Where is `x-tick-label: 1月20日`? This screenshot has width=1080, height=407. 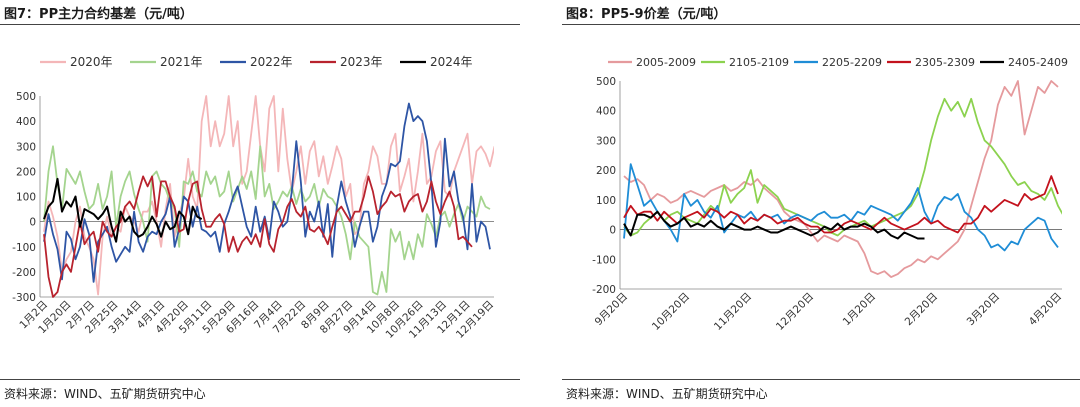 x-tick-label: 1月20日 is located at coordinates (860, 310).